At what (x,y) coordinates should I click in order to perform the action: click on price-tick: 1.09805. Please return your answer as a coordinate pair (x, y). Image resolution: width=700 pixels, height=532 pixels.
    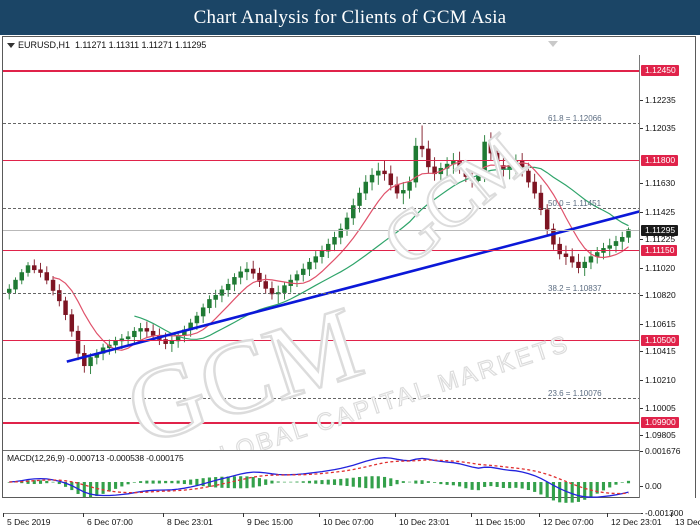
    Looking at the image, I should click on (658, 435).